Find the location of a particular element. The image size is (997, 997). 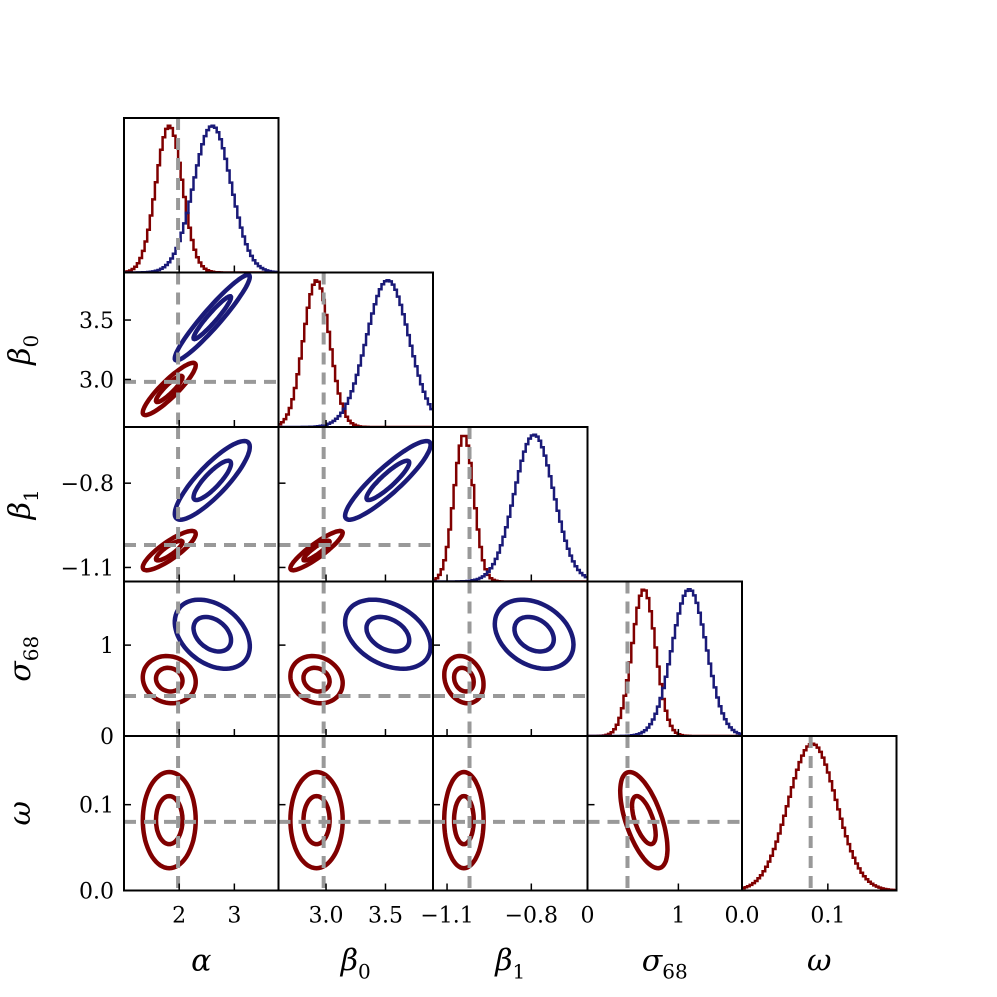

histogram-red-alpha is located at coordinates (201, 198).